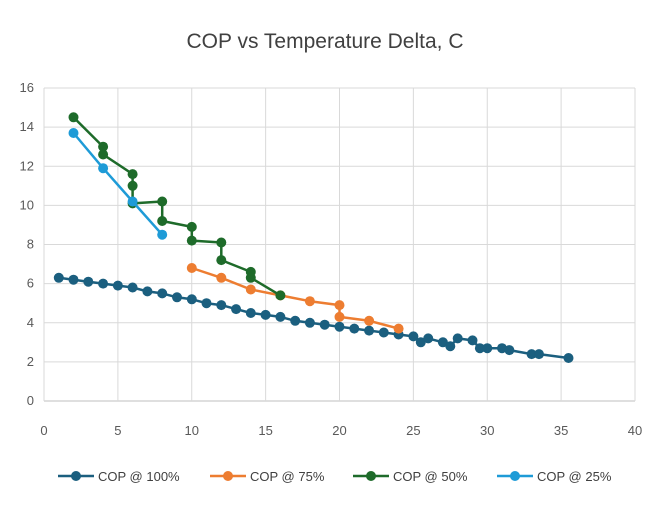  I want to click on y-tick-label: 0, so click(30, 400).